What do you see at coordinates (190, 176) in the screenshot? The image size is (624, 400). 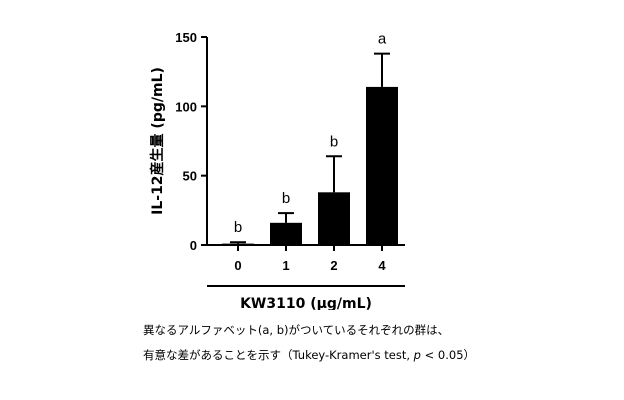 I see `y-tick-label: 50` at bounding box center [190, 176].